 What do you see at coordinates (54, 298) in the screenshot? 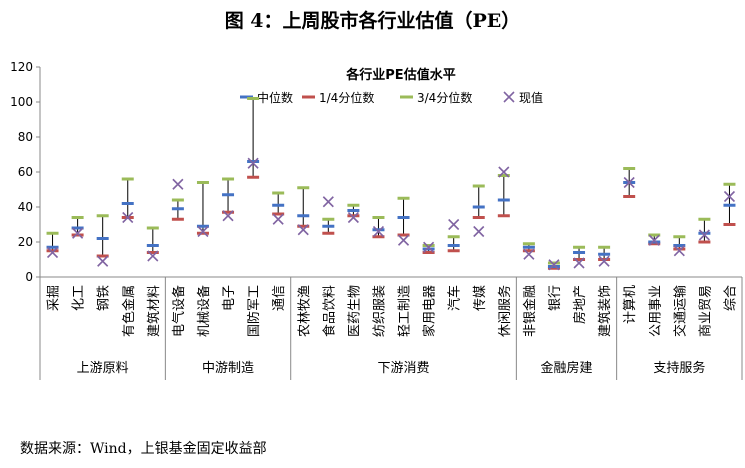
I see `category-label: 采掘` at bounding box center [54, 298].